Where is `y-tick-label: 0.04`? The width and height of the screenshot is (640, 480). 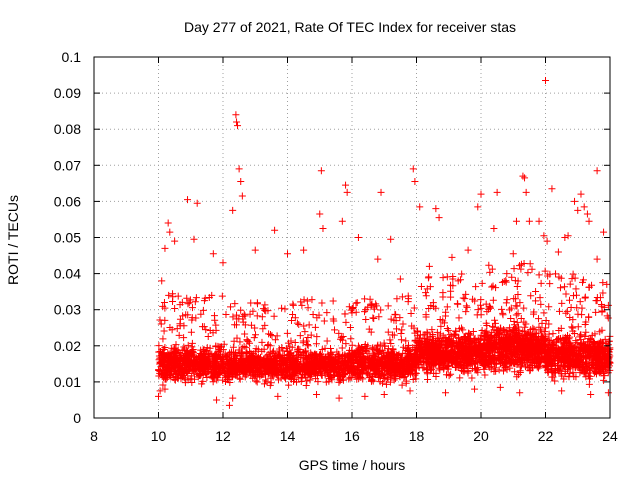 y-tick-label: 0.04 is located at coordinates (67, 274).